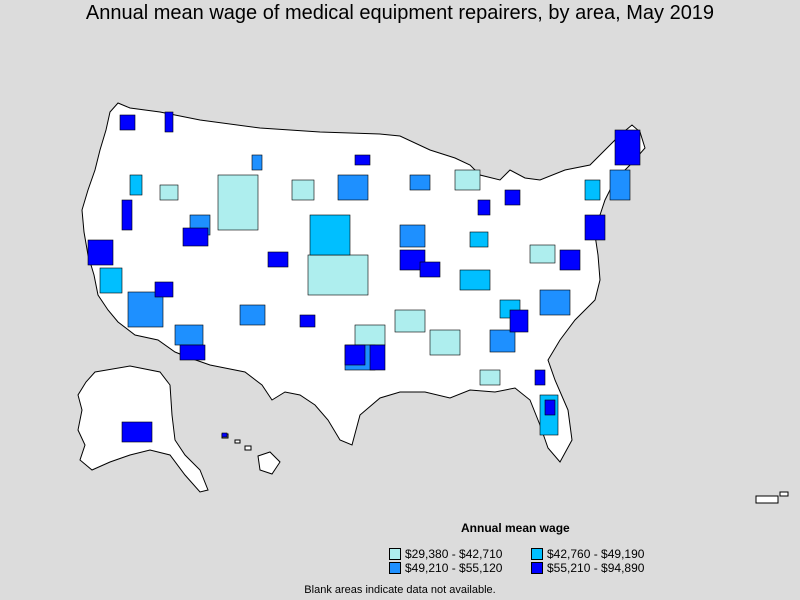 The height and width of the screenshot is (600, 800). I want to click on hawaii-islands, so click(251, 454).